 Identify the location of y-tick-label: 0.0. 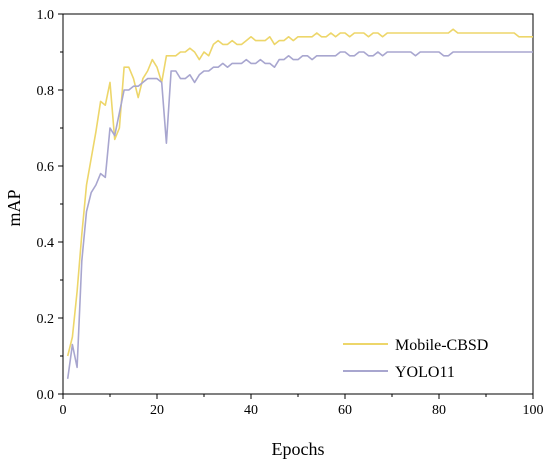
(46, 395).